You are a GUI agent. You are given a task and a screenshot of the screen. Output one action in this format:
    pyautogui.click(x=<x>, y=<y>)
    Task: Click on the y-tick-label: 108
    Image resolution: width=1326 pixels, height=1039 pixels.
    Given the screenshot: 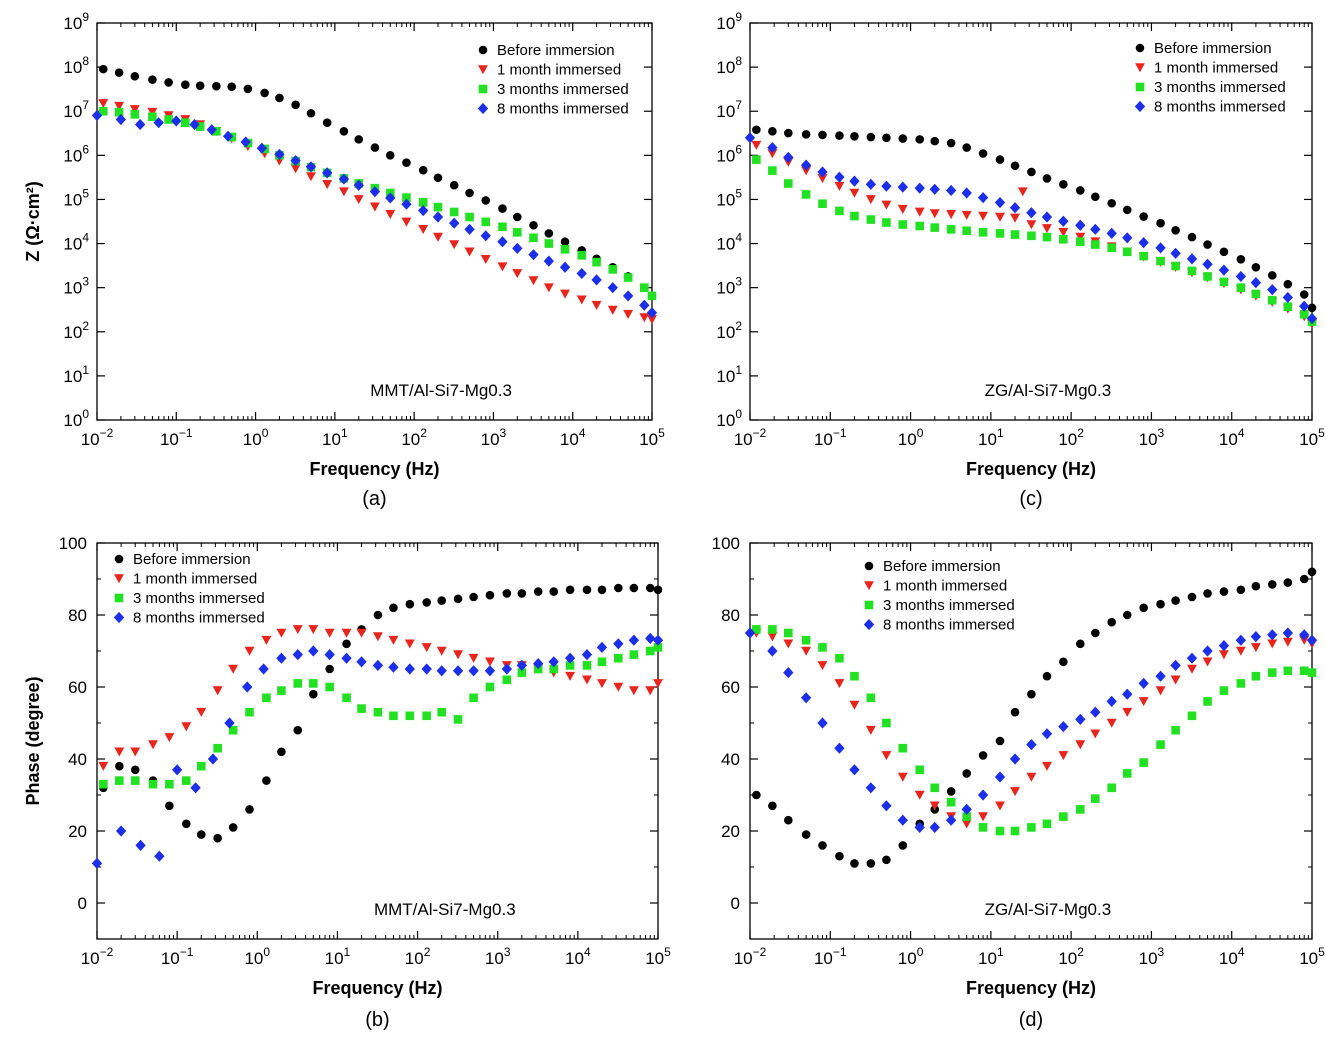 What is the action you would take?
    pyautogui.click(x=76, y=65)
    